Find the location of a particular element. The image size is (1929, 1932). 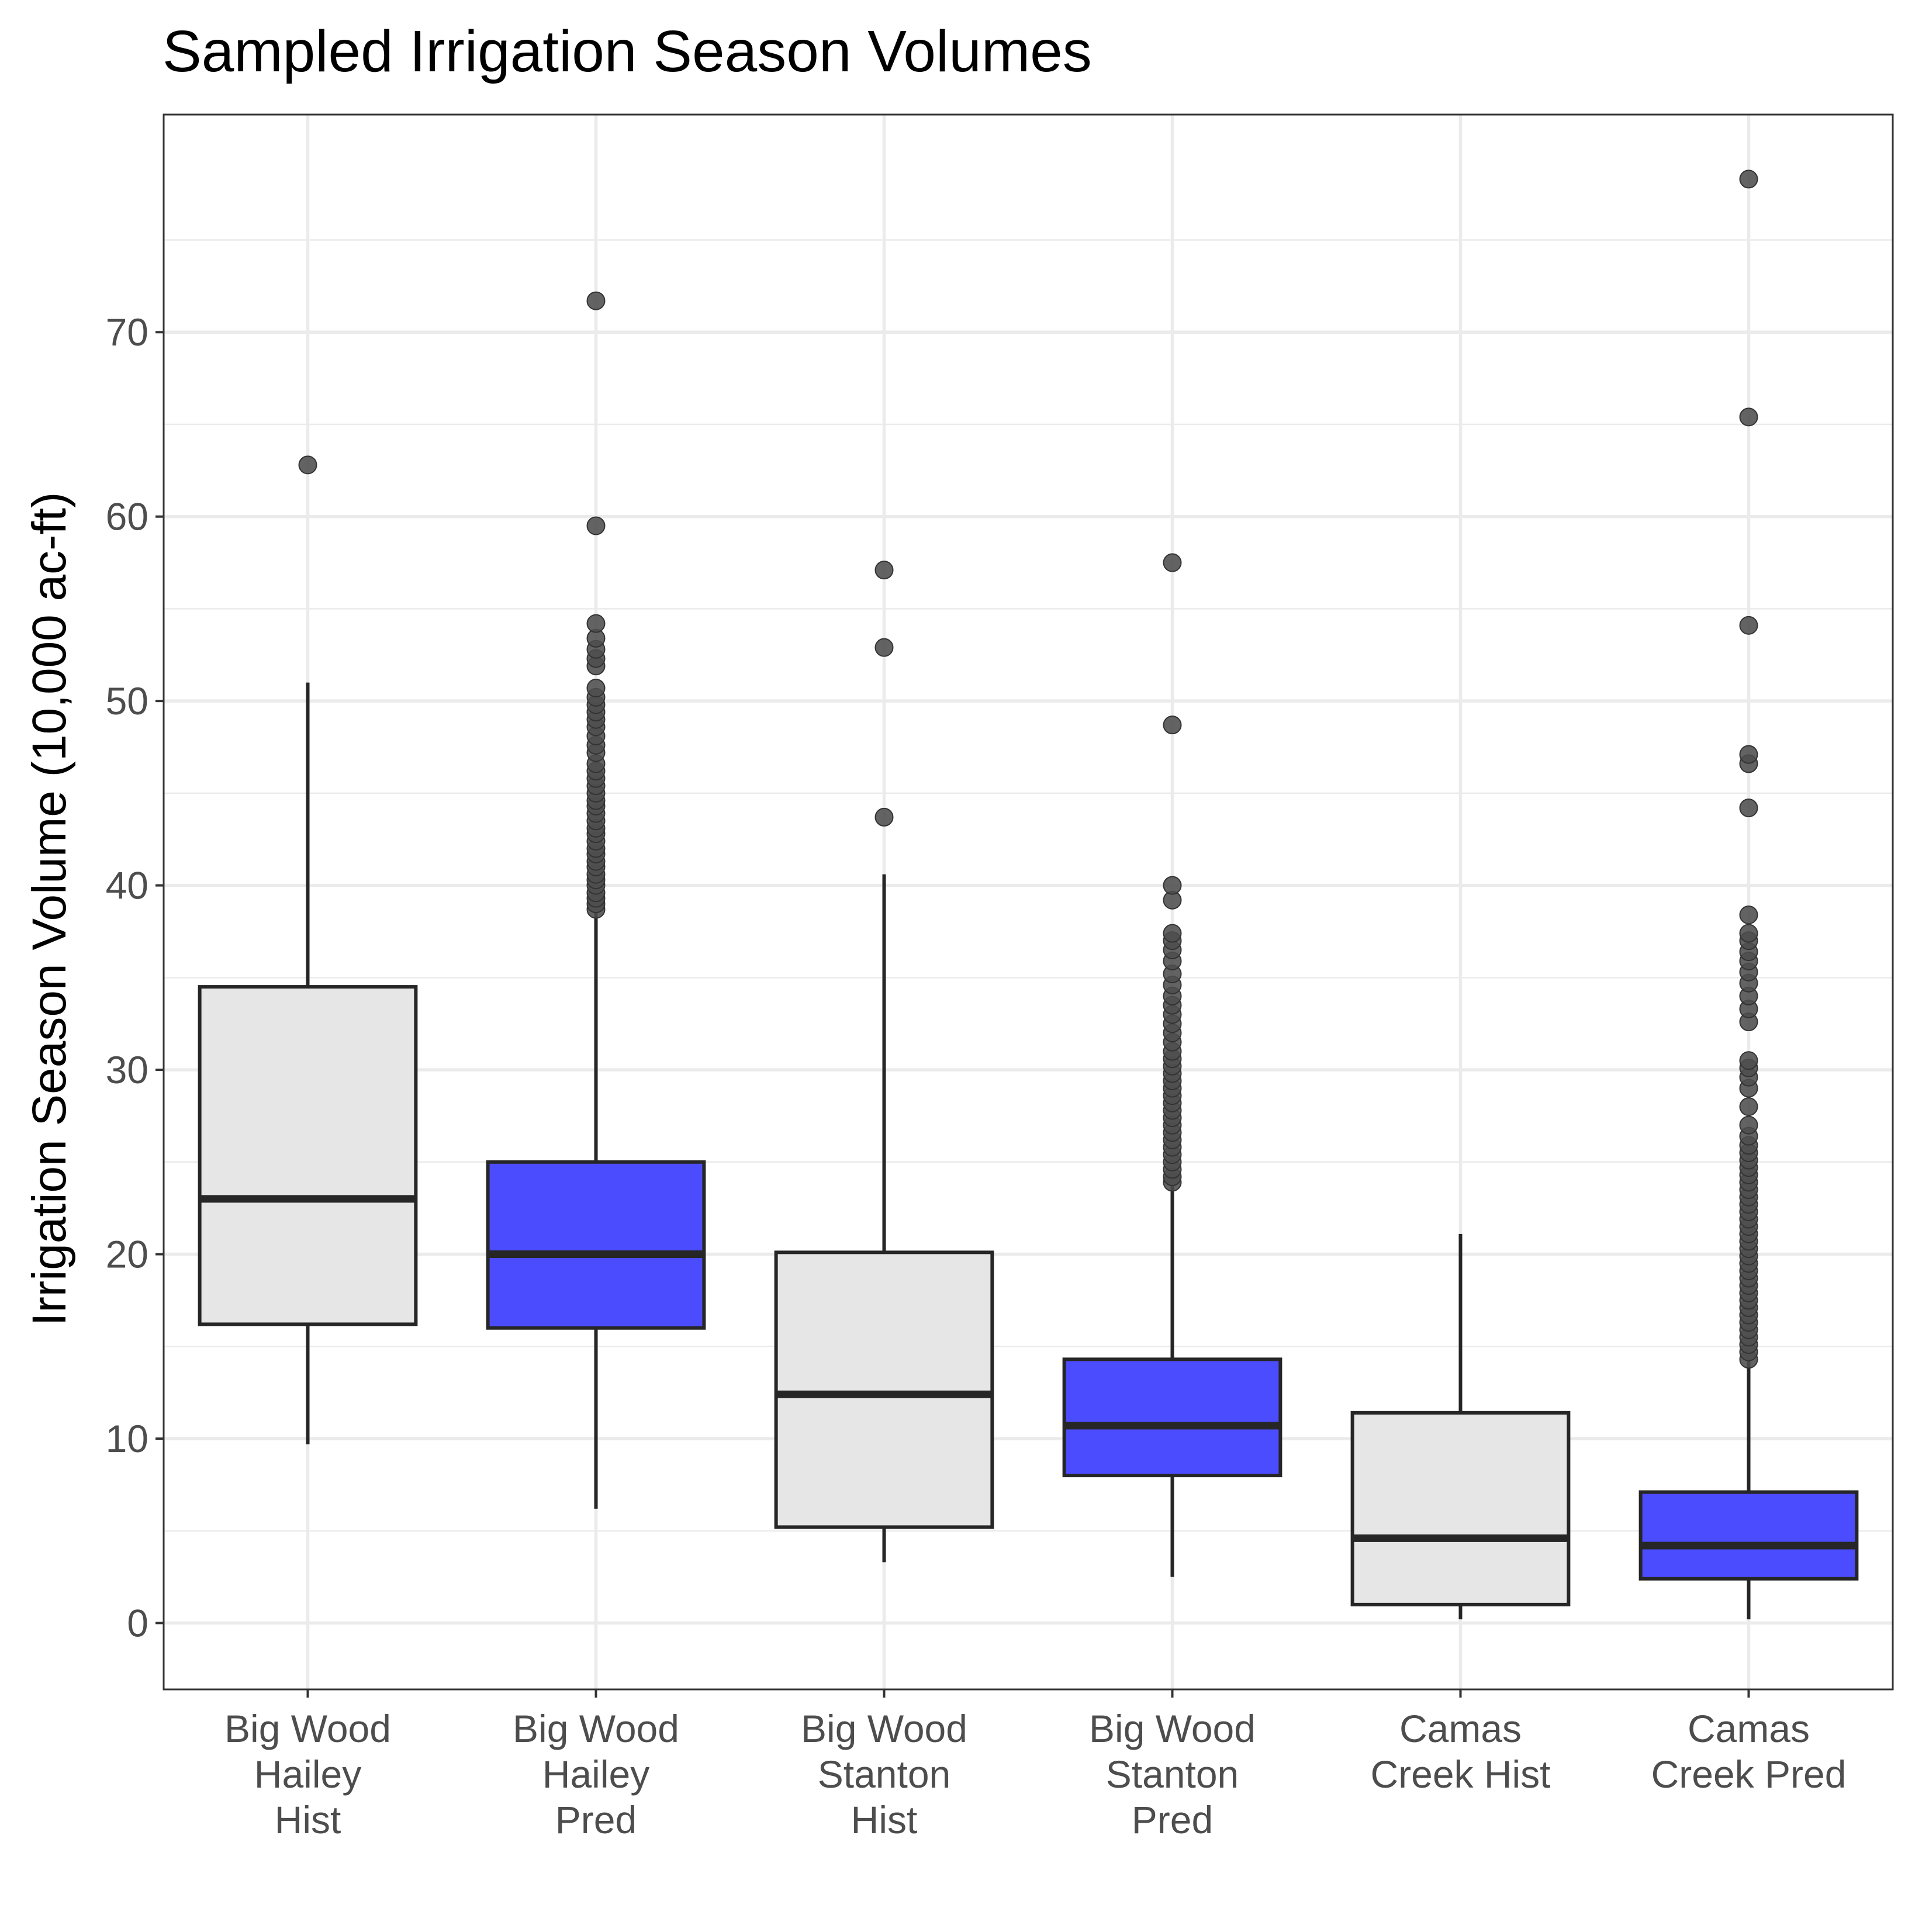

y-tick-label: 50 is located at coordinates (127, 701).